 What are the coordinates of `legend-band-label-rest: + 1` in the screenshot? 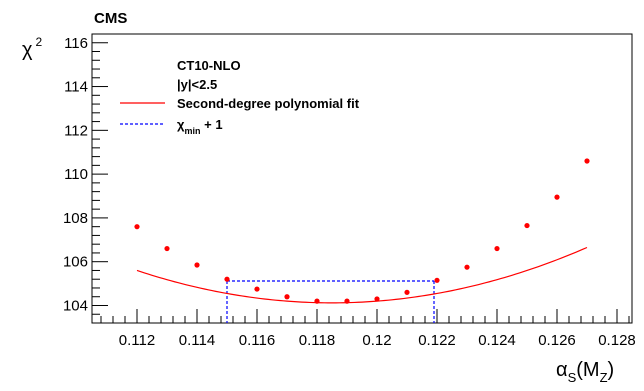 It's located at (212, 124).